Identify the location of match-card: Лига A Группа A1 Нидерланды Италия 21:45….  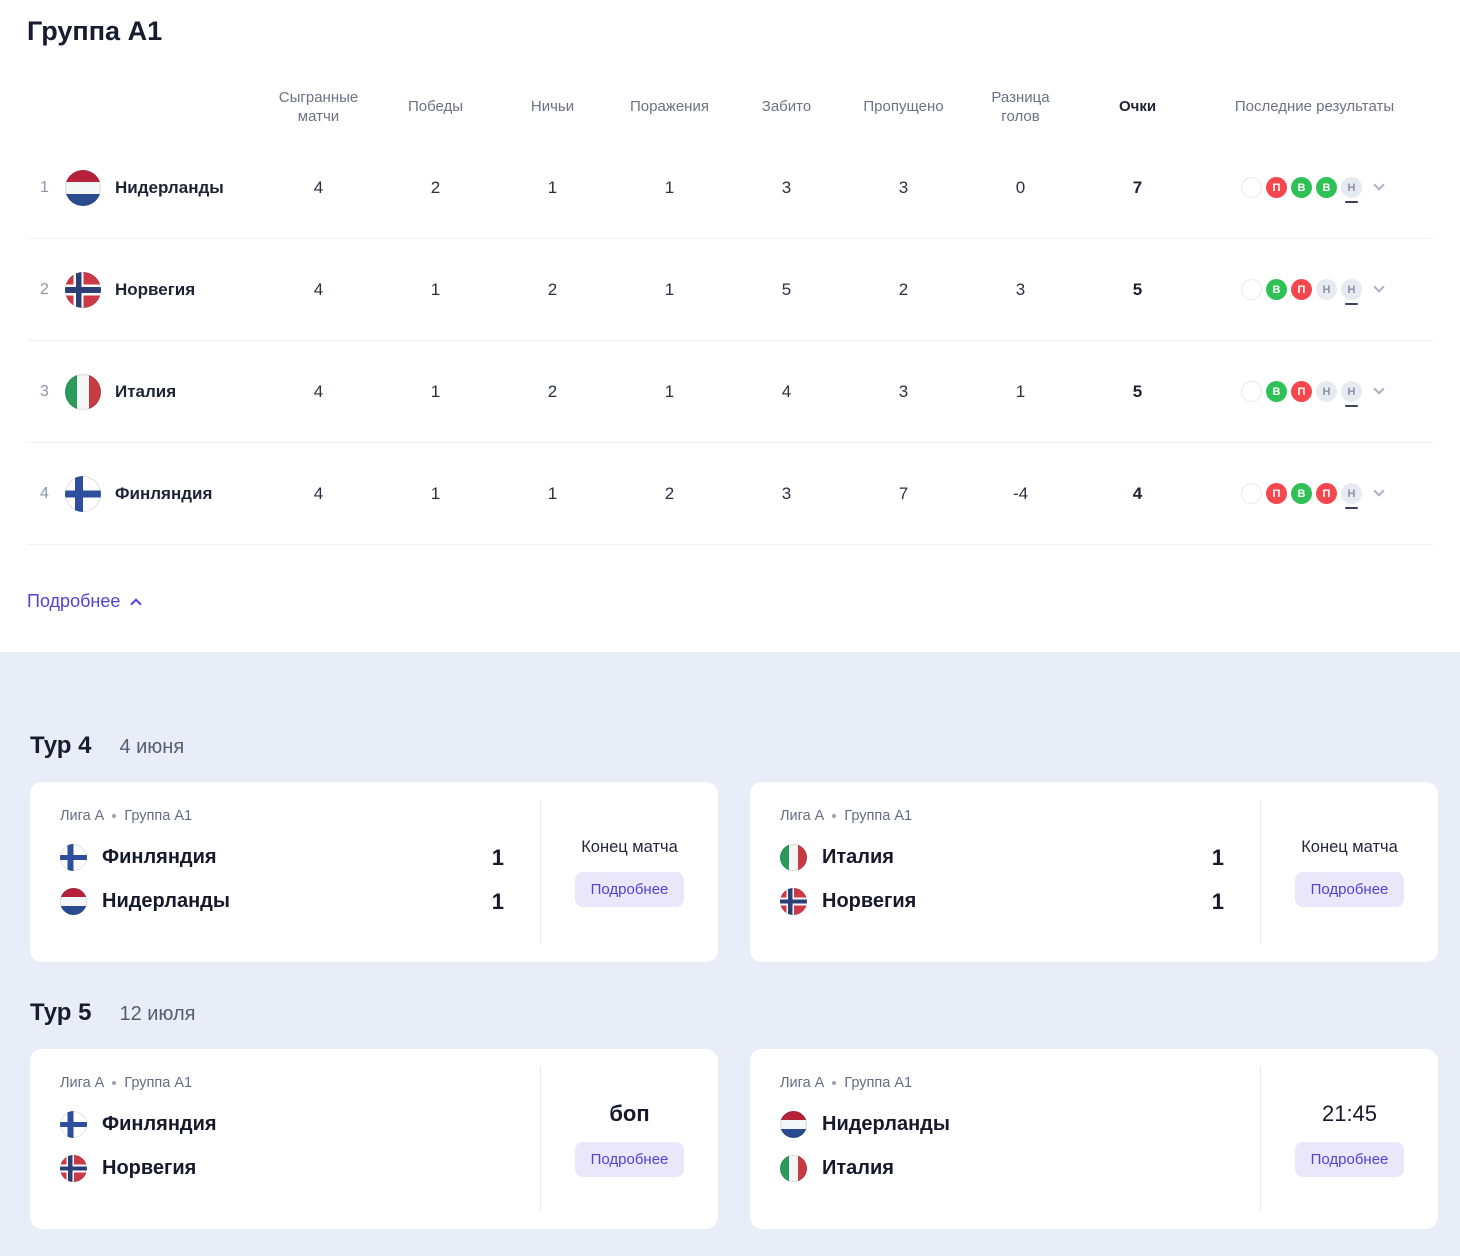
(1094, 1139).